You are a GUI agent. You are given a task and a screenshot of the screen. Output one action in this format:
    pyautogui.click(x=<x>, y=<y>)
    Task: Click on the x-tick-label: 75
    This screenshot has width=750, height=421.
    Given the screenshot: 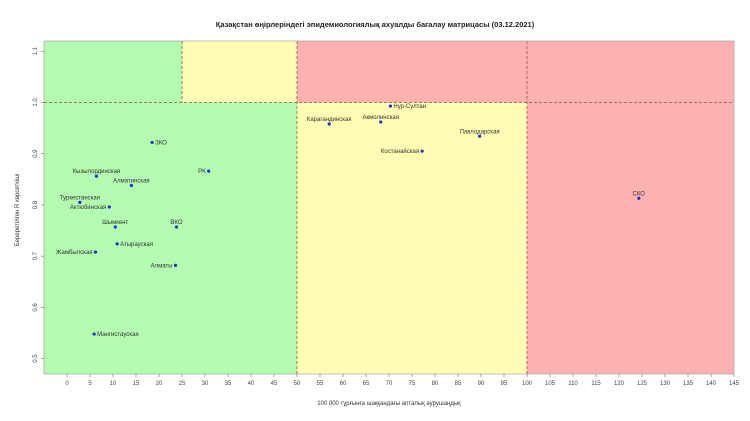 What is the action you would take?
    pyautogui.click(x=412, y=384)
    